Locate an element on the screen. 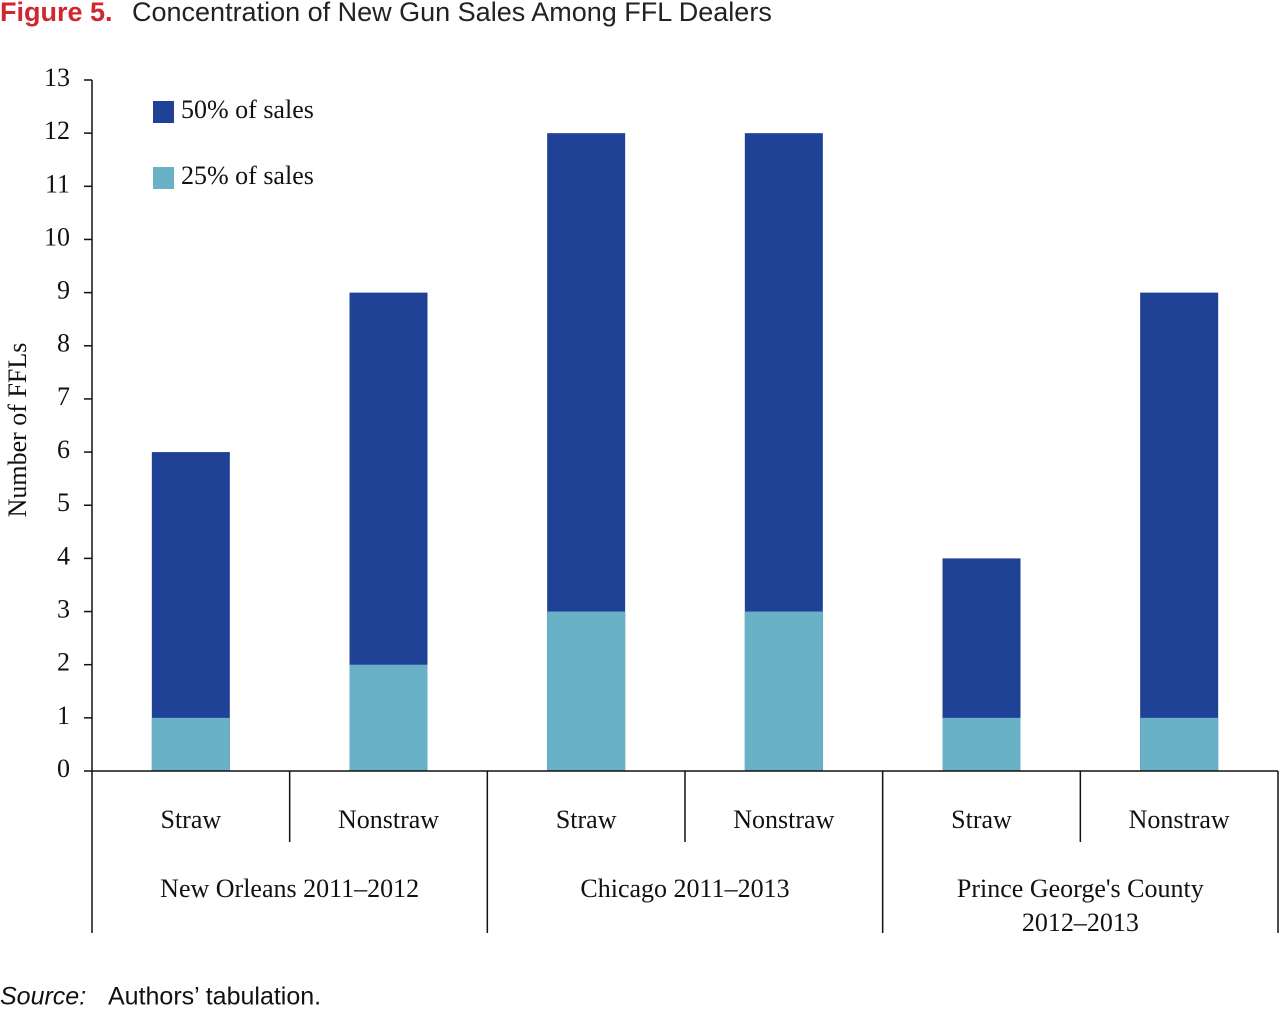  group-label: 2012–2013 is located at coordinates (1080, 922).